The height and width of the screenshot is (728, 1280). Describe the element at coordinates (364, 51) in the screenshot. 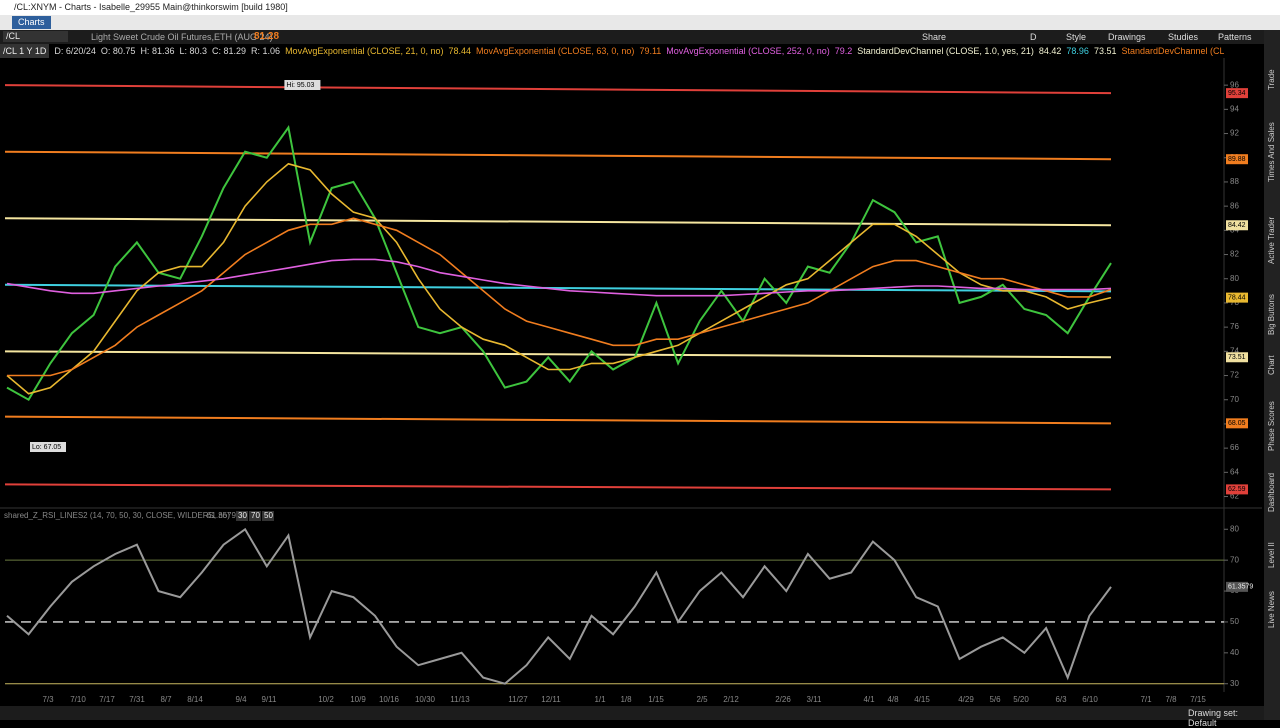

I see `header-item: MovAvgExponential (CLOSE, 21, 0, no)` at that location.